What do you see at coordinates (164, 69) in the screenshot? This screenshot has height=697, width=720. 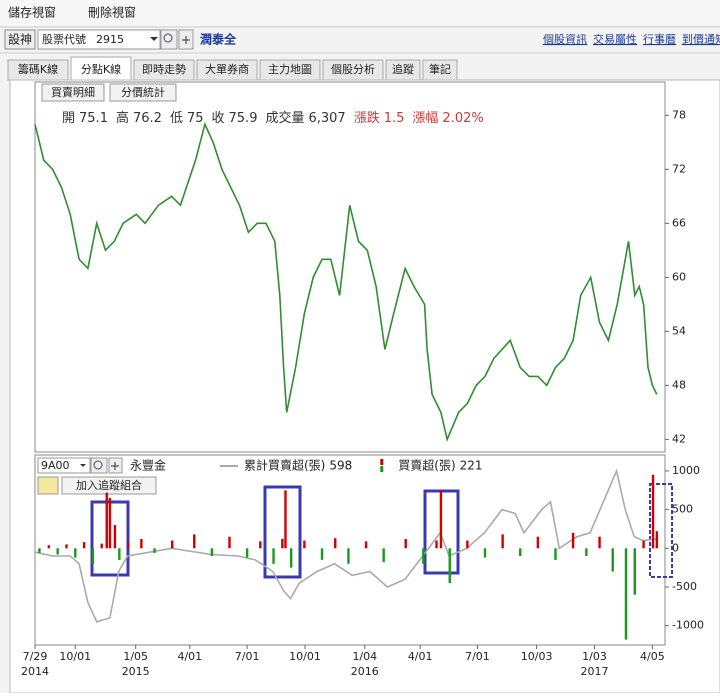 I see `tab-label: 即時走勢` at bounding box center [164, 69].